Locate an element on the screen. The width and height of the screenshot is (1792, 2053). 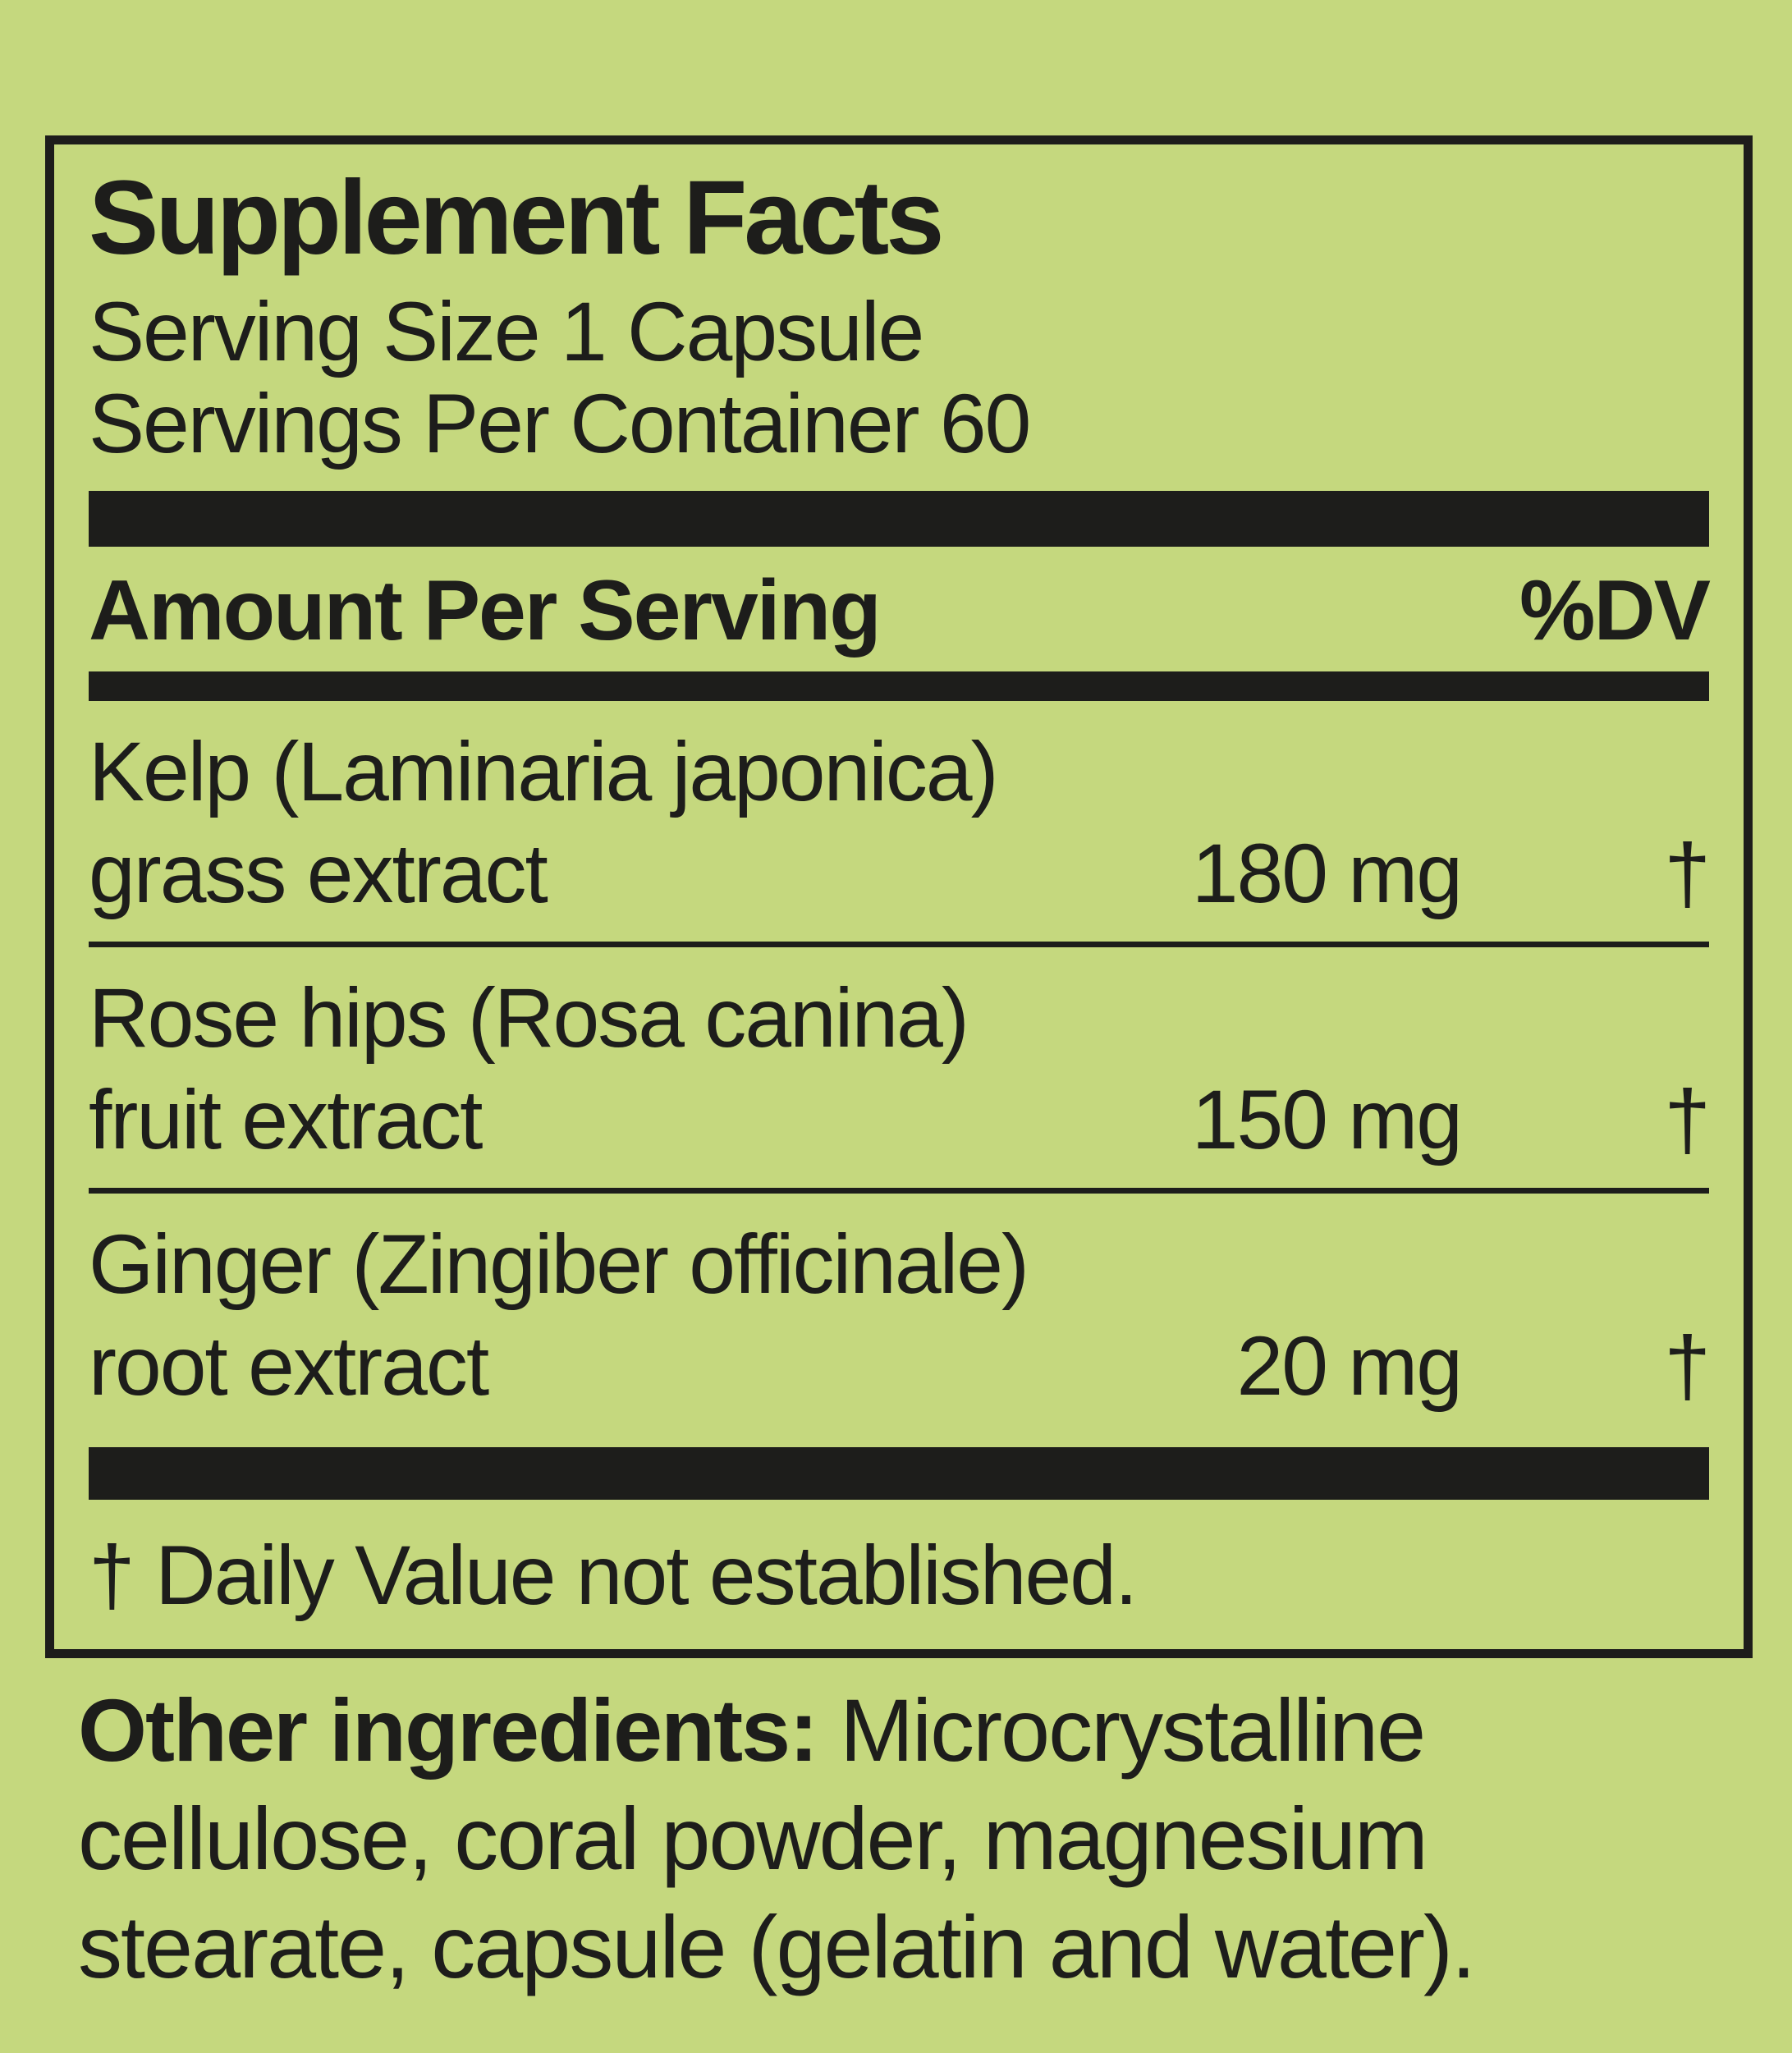
panel-title: Supplement Facts is located at coordinates (516, 218).